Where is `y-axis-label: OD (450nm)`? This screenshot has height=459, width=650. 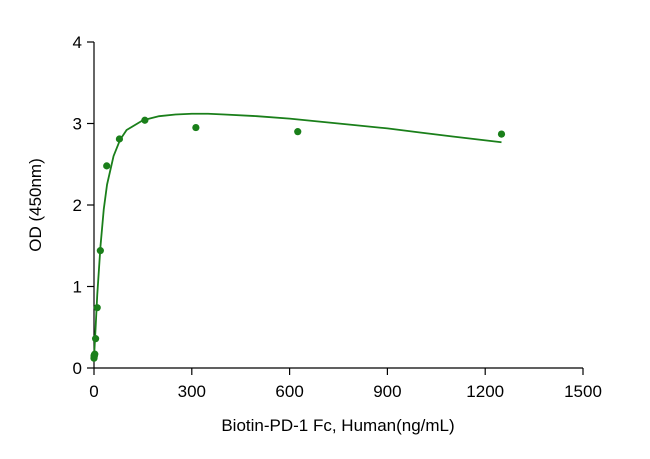 y-axis-label: OD (450nm) is located at coordinates (35, 205).